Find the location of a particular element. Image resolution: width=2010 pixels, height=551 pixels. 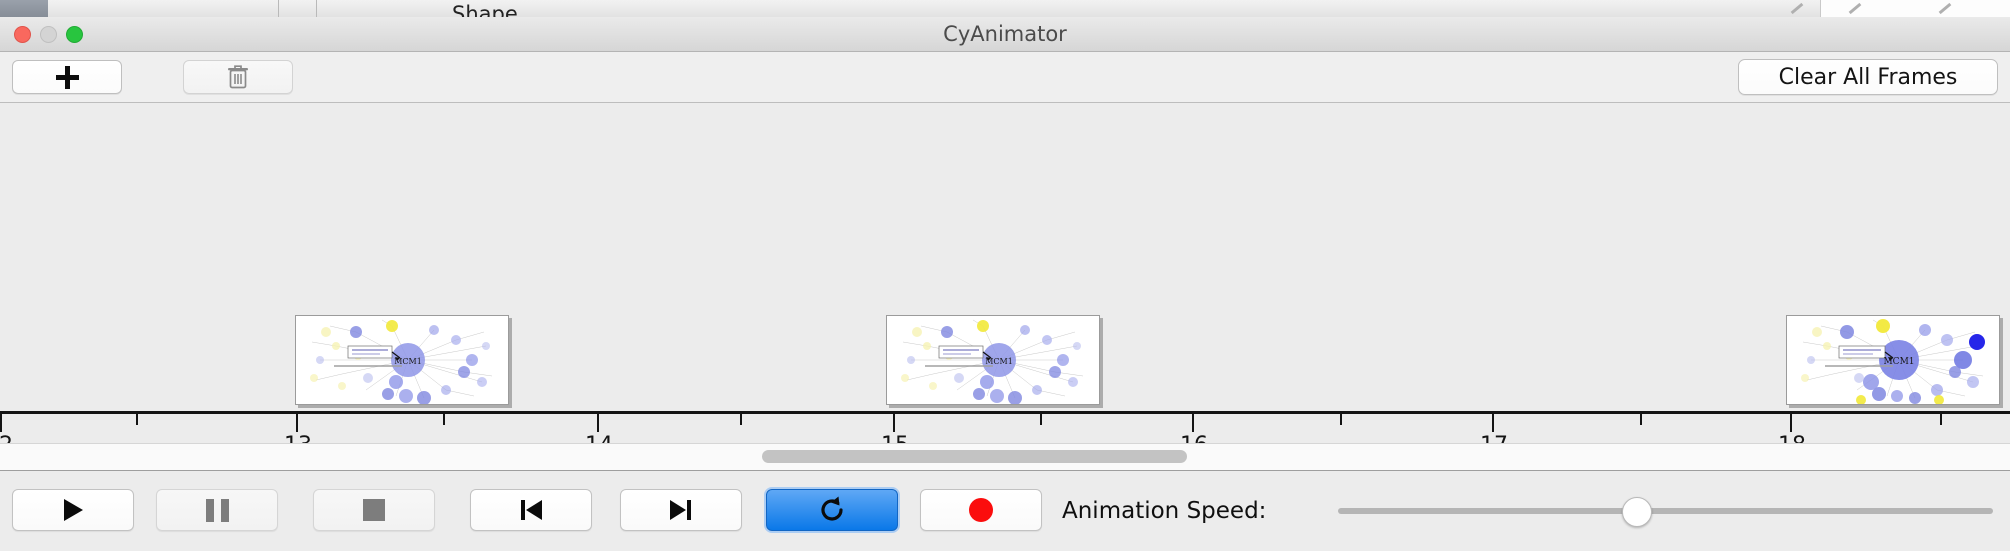

skip-previous-button is located at coordinates (531, 510).